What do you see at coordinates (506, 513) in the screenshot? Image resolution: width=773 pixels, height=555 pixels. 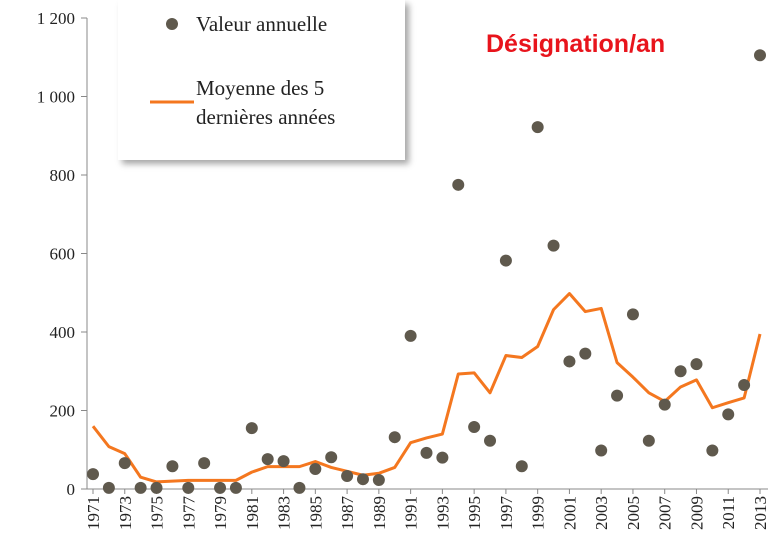 I see `x-tick-label: 1997` at bounding box center [506, 513].